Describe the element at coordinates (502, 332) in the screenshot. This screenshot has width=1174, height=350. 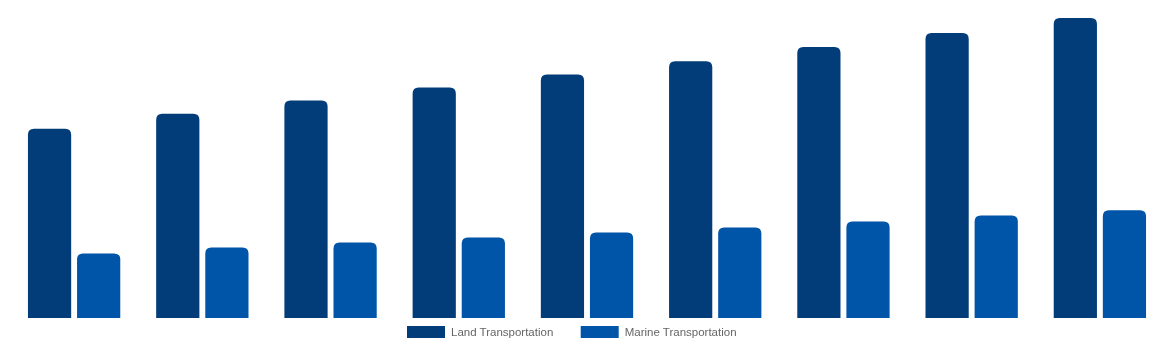
I see `legend-label: Land Transportation` at that location.